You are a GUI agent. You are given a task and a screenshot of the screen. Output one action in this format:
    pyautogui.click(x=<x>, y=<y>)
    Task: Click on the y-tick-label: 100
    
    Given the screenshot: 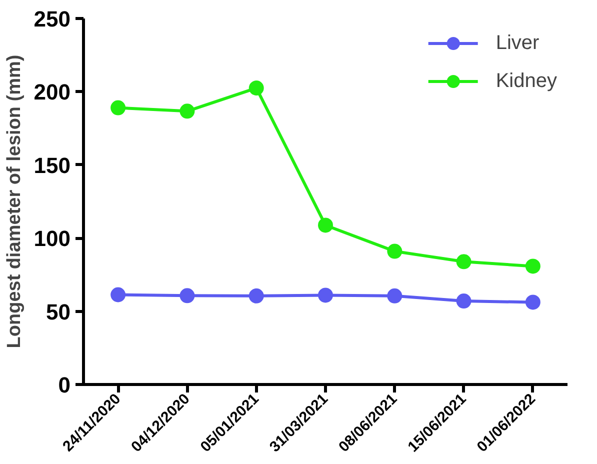 What is the action you would take?
    pyautogui.click(x=52, y=239)
    